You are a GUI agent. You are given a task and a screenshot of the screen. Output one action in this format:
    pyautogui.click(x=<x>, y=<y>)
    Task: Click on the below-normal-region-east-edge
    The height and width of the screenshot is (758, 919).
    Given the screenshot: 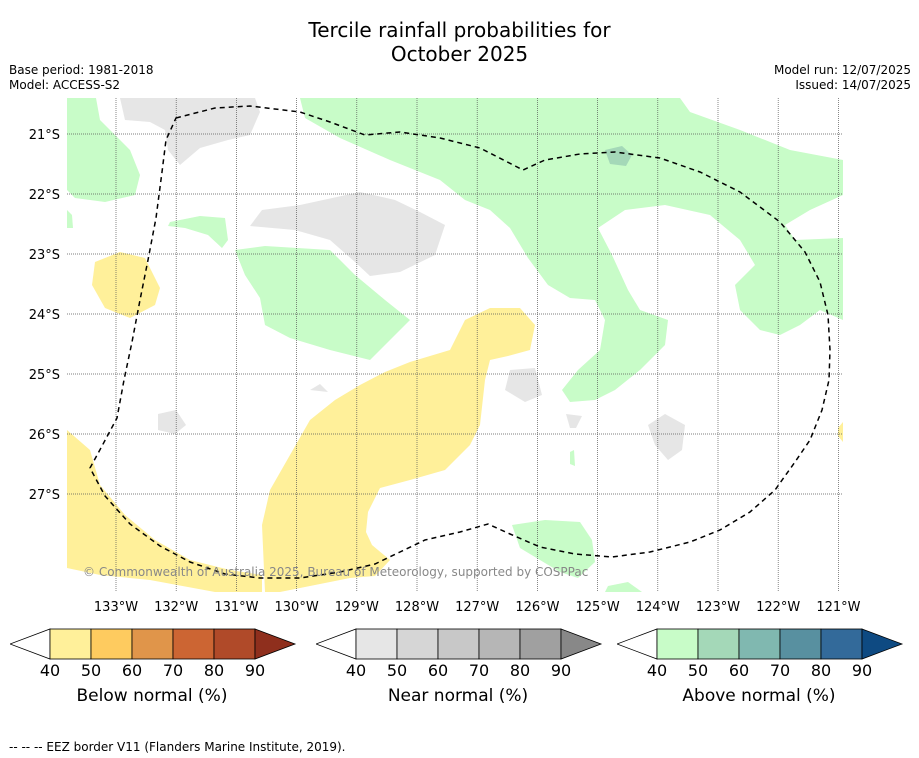 What is the action you would take?
    pyautogui.click(x=840, y=432)
    